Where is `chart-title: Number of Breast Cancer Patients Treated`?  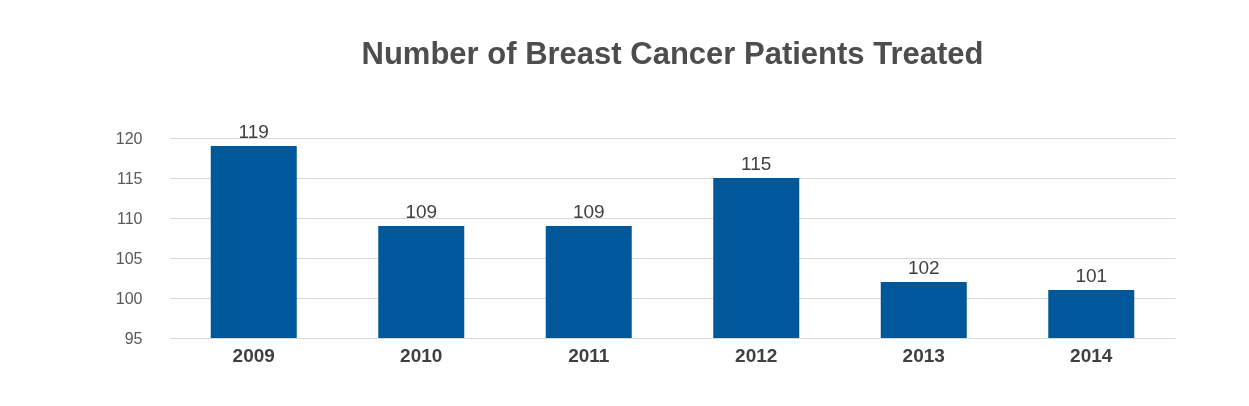
chart-title: Number of Breast Cancer Patients Treated is located at coordinates (672, 53).